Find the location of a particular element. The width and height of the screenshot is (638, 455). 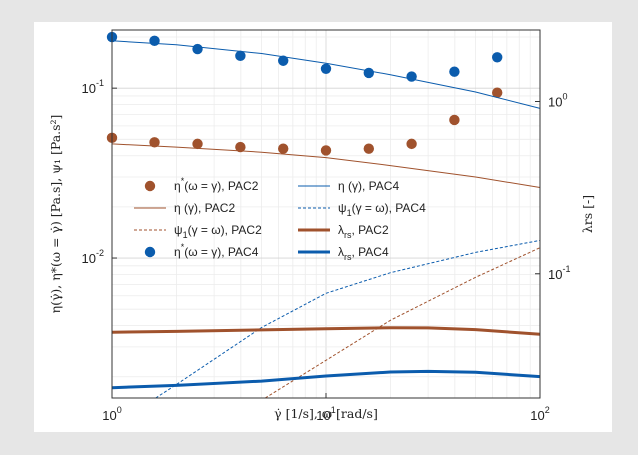

series-1-line is located at coordinates (326, 165).